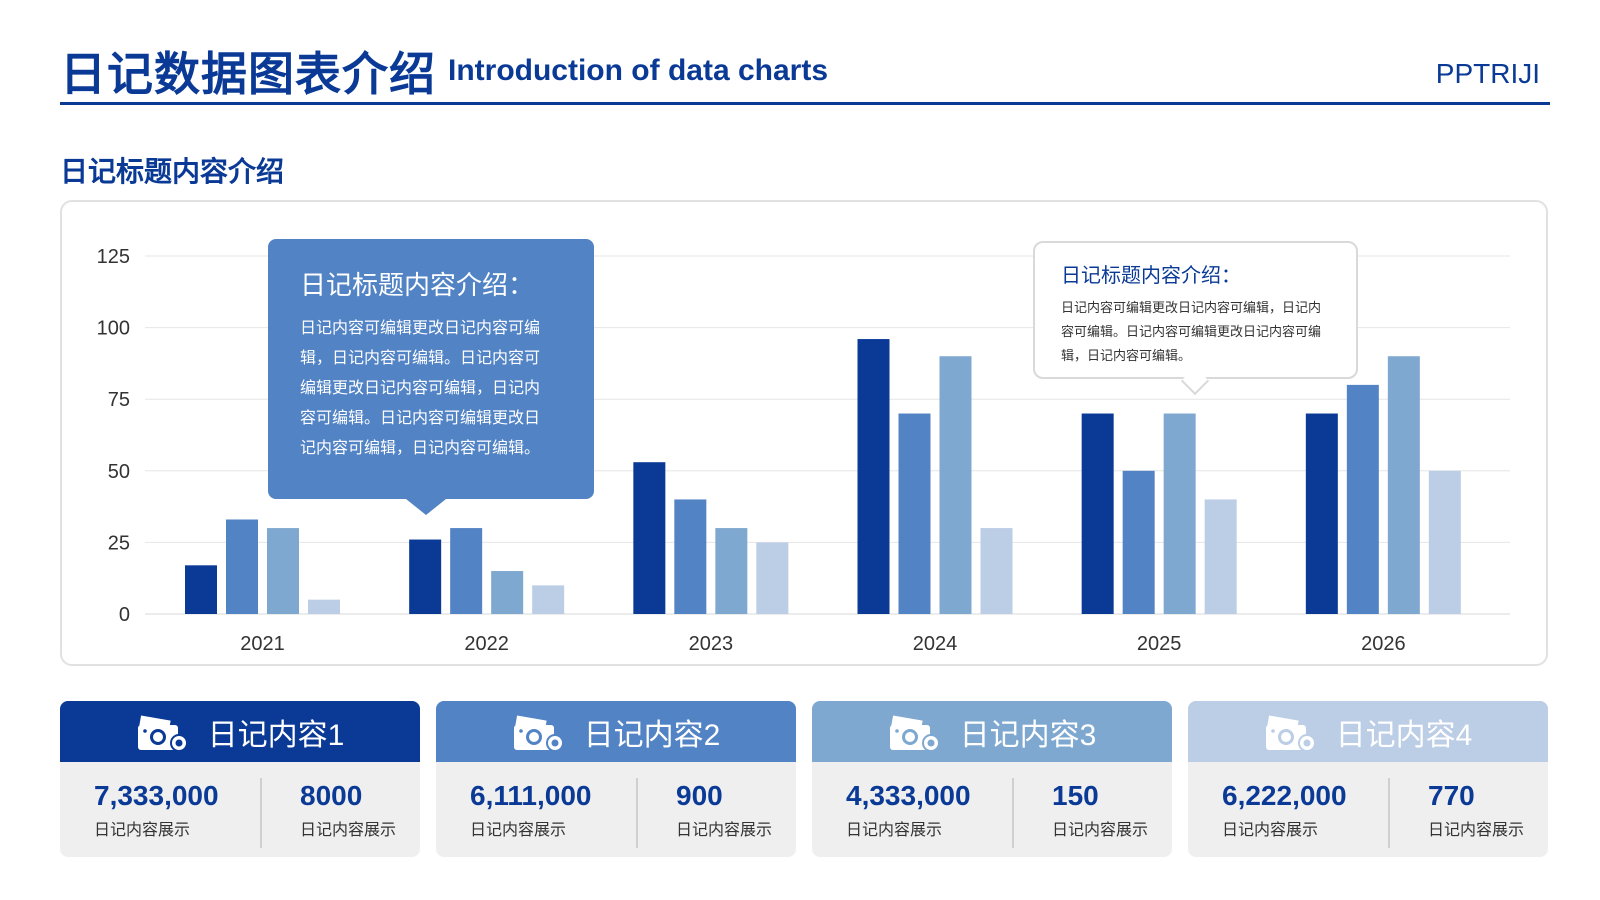  Describe the element at coordinates (1451, 795) in the screenshot. I see `stat-value: 770` at that location.